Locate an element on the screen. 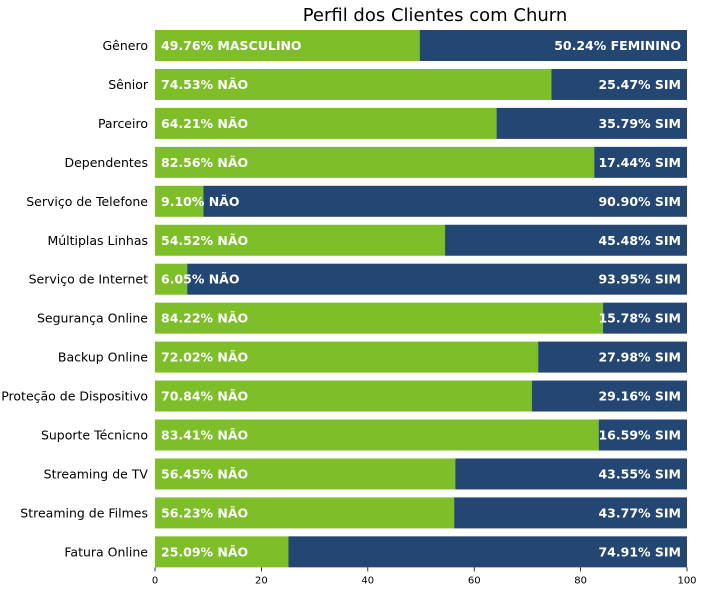 The width and height of the screenshot is (720, 594). bar-label-left: 72.02% NÃO is located at coordinates (204, 357).